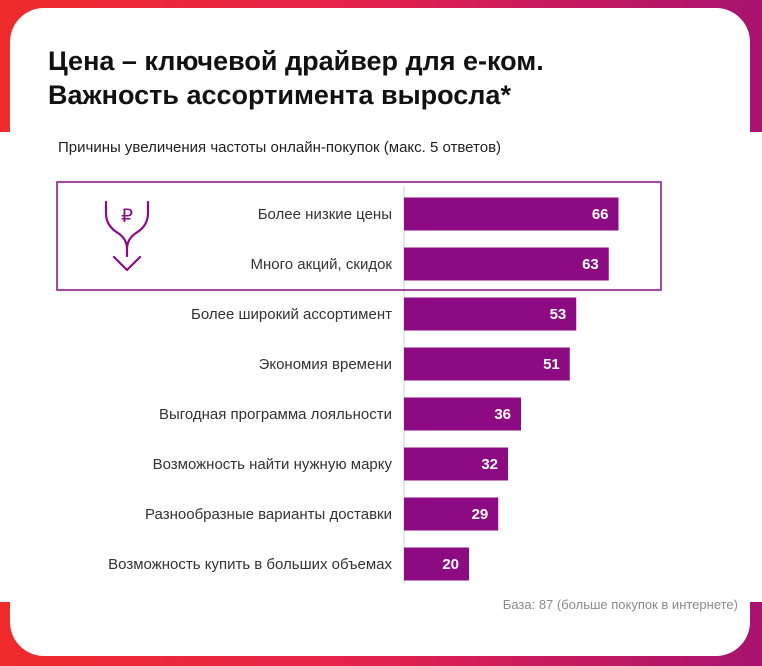  I want to click on category-label: Выгодная программа лояльности, so click(275, 414).